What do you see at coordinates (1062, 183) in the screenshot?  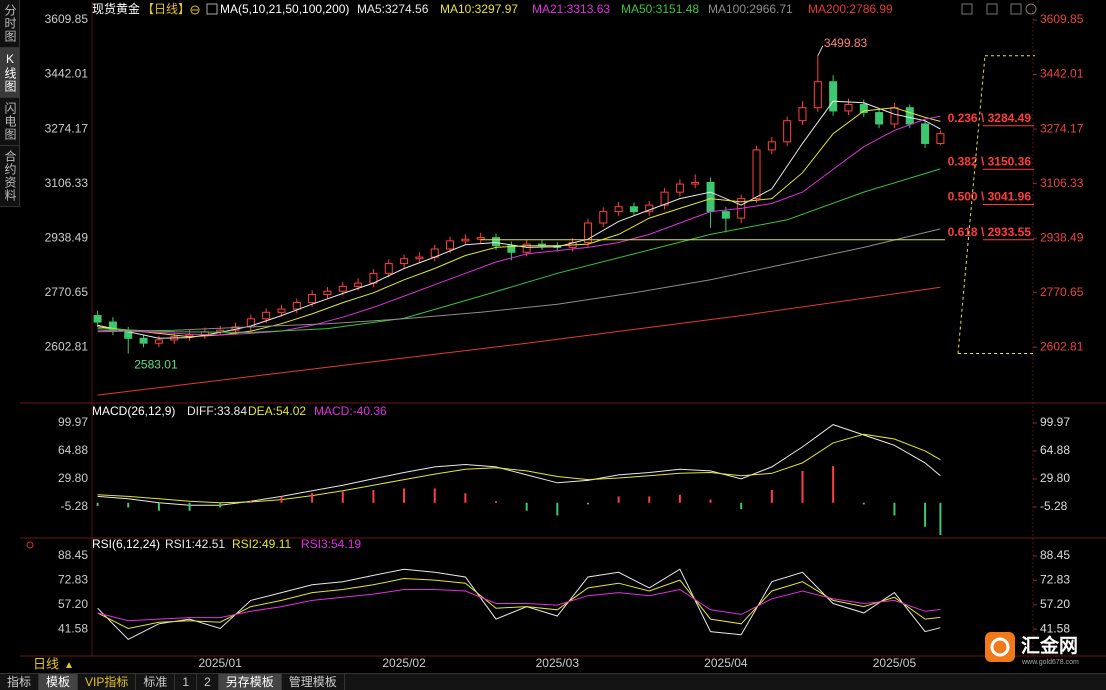 I see `y-tick-label: 3106.33` at bounding box center [1062, 183].